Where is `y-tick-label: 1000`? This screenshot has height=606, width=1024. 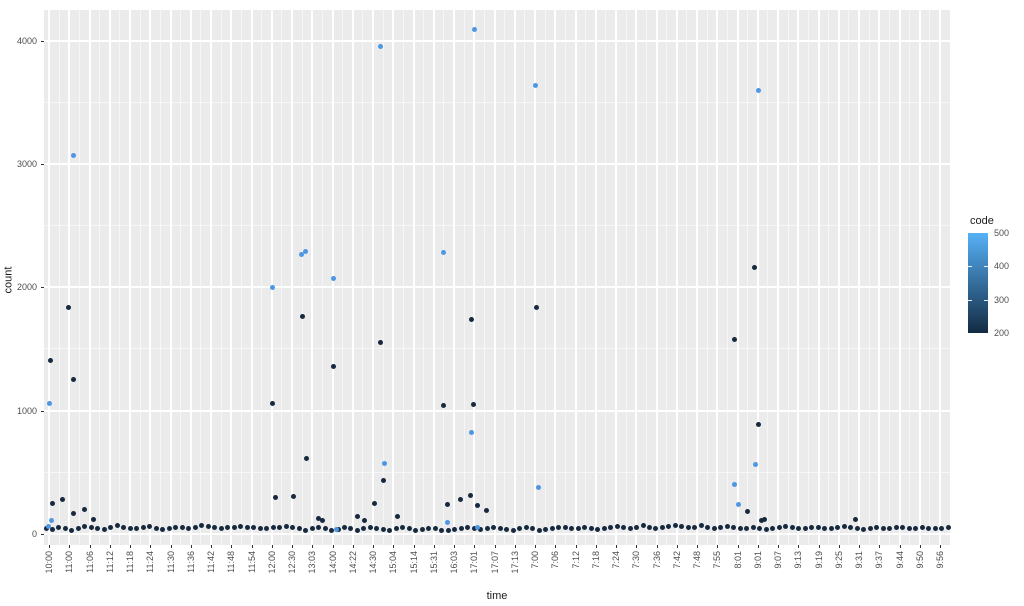
y-tick-label: 1000 is located at coordinates (26, 410).